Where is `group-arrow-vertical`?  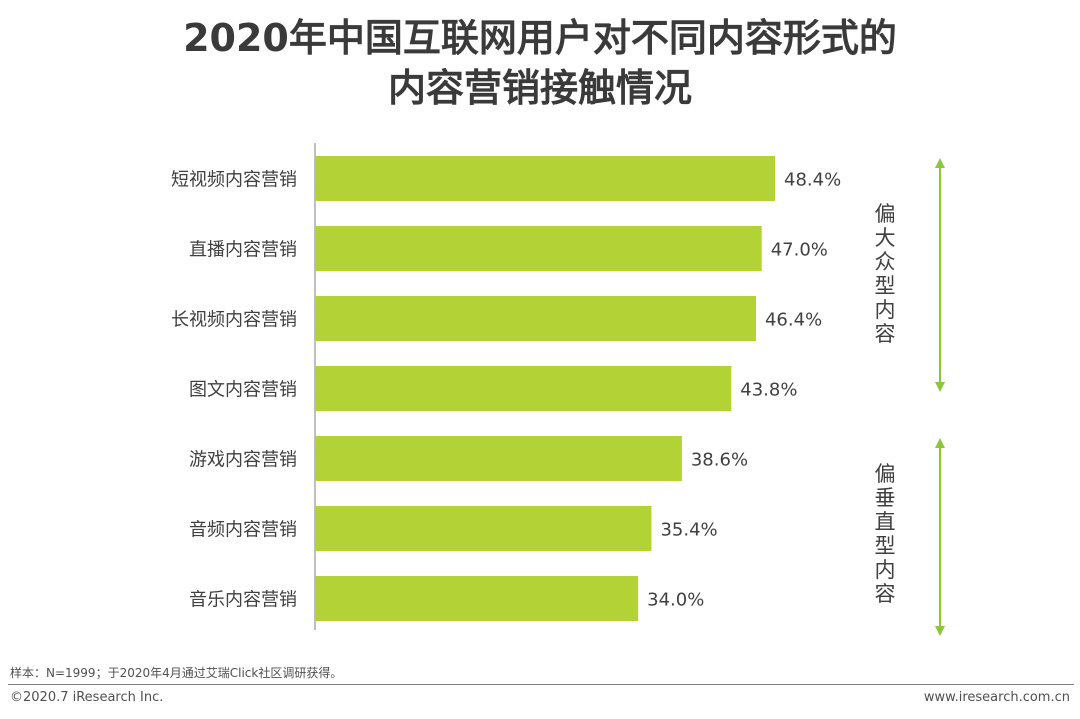 group-arrow-vertical is located at coordinates (940, 537).